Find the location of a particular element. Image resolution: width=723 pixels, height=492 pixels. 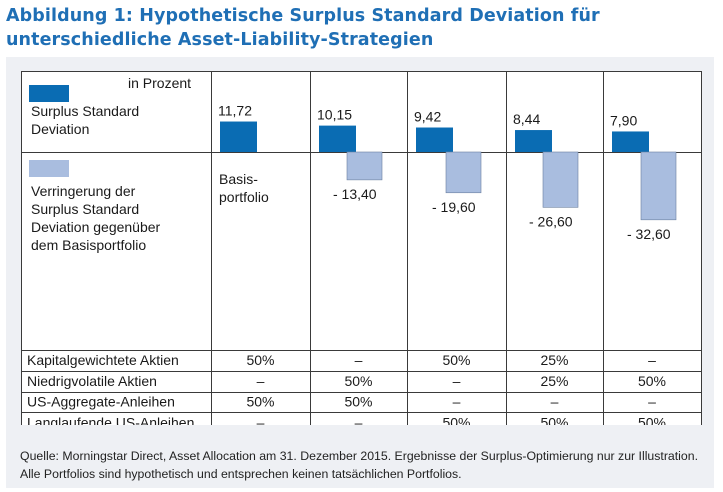

table-row-label: Niedrigvolatile Aktien is located at coordinates (92, 381).